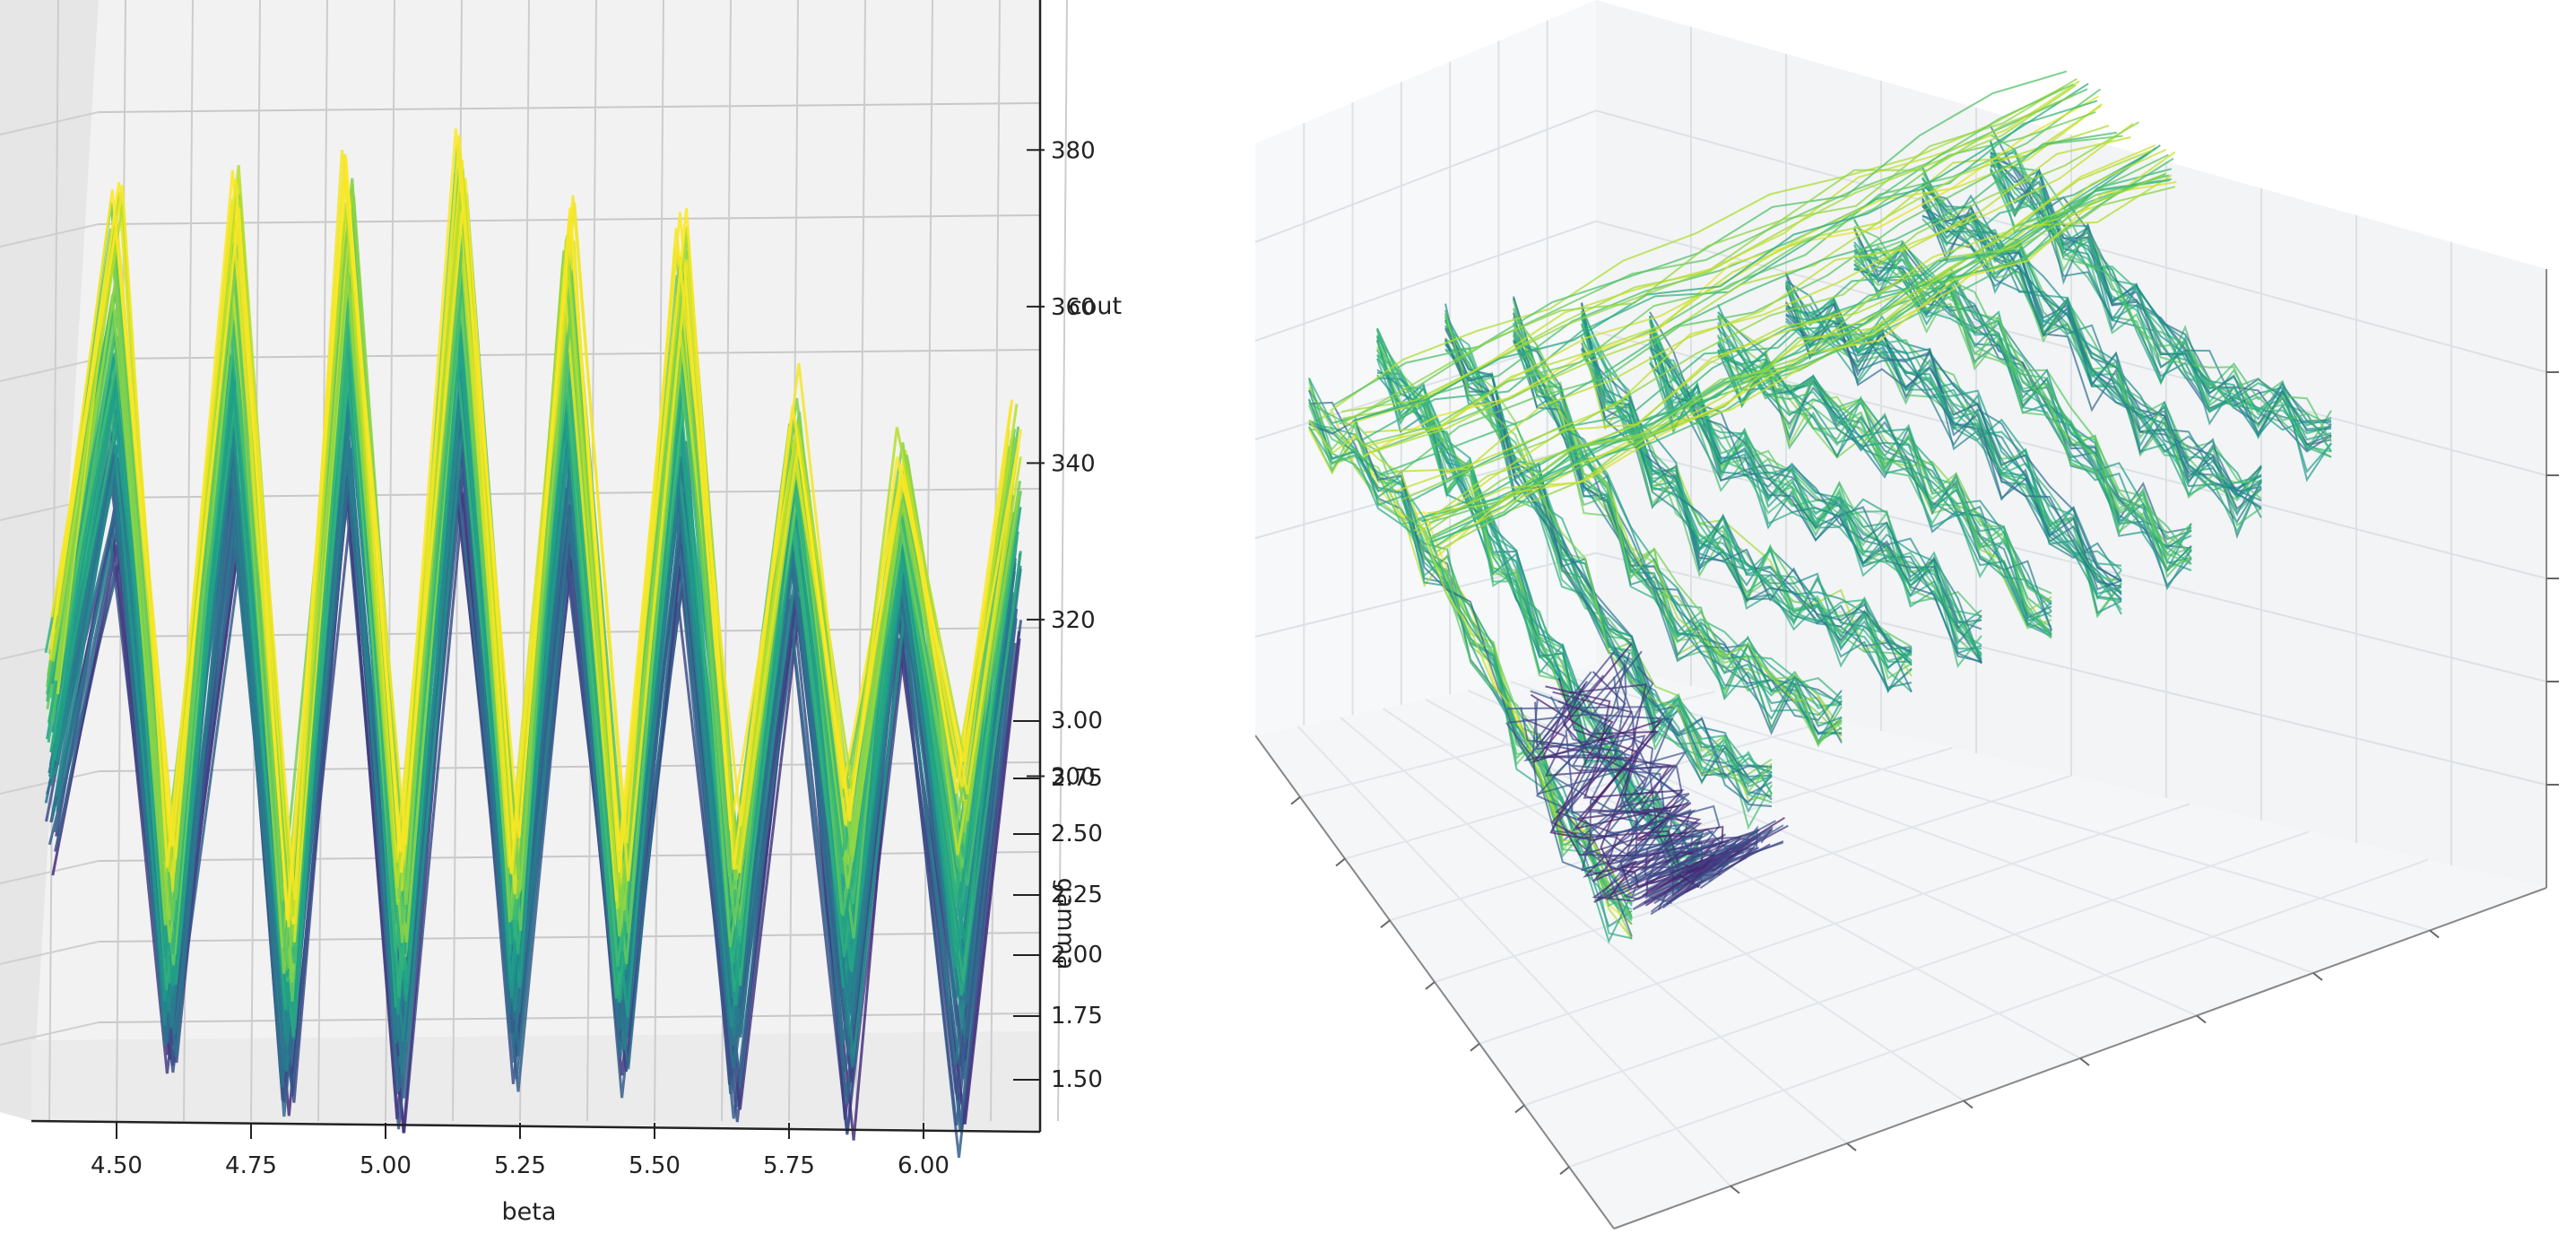 This screenshot has width=2576, height=1234. What do you see at coordinates (520, 1165) in the screenshot?
I see `x-tick-label: 5.25` at bounding box center [520, 1165].